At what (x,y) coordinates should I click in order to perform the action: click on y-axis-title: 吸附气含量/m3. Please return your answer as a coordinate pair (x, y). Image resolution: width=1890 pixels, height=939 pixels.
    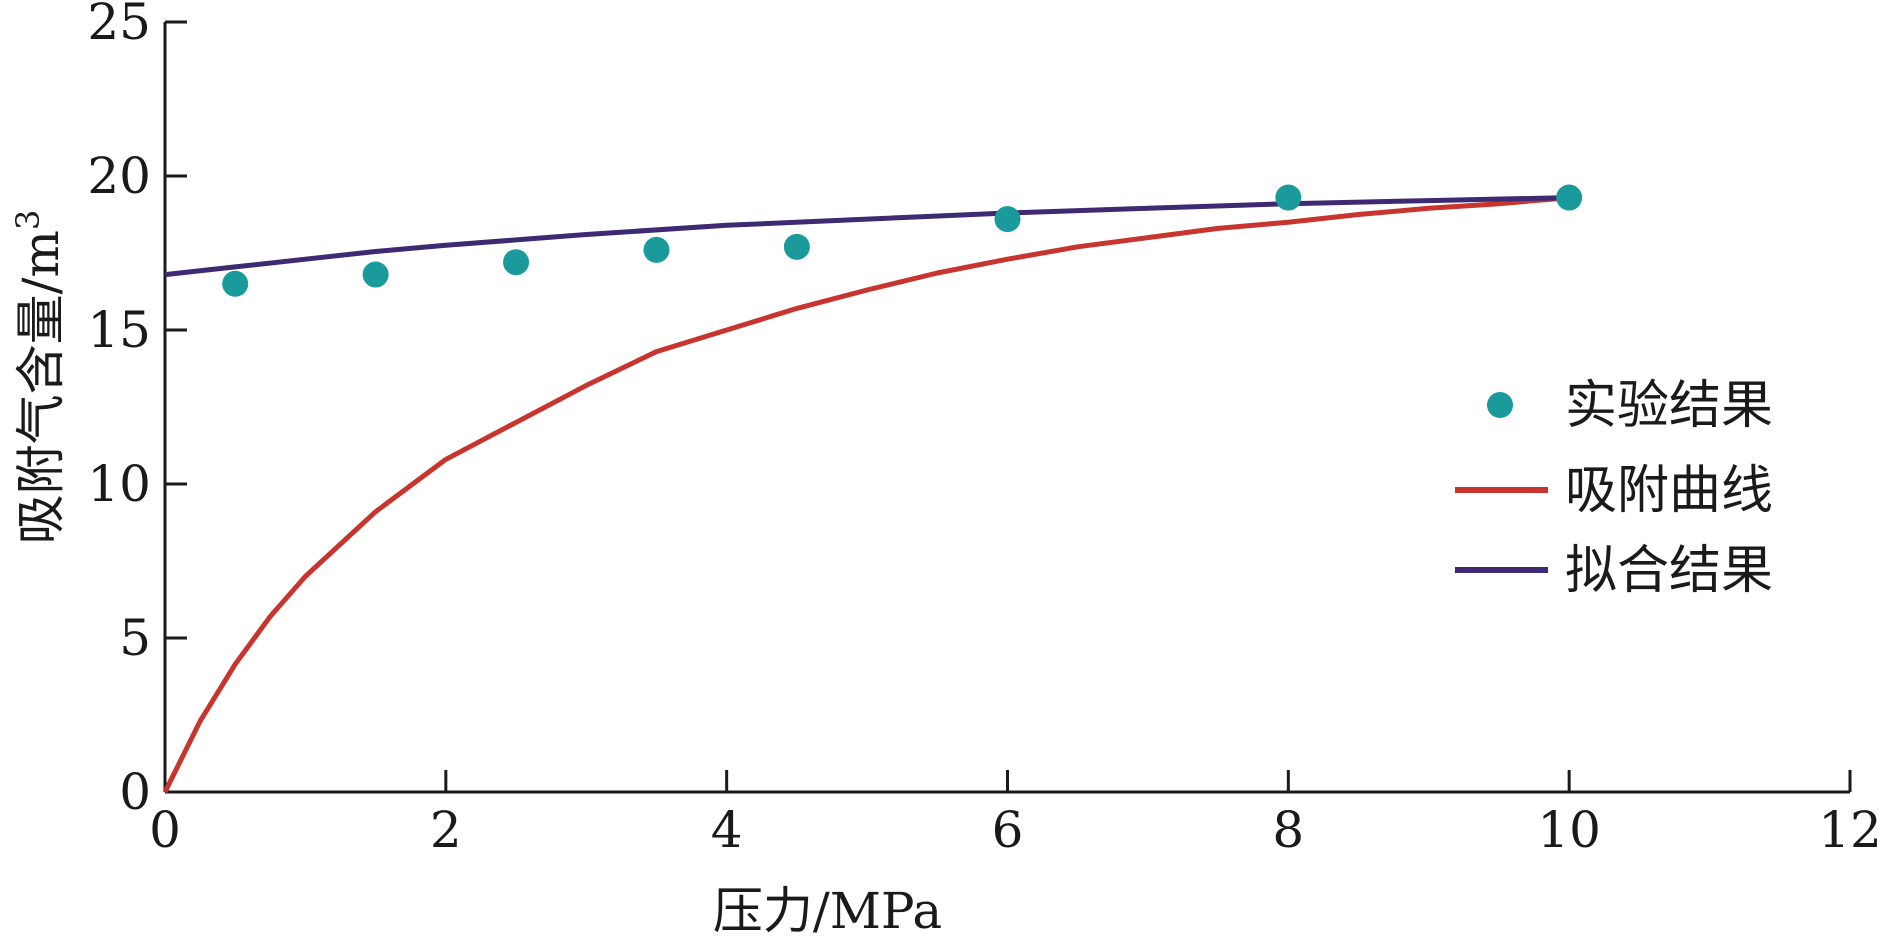
    Looking at the image, I should click on (39, 377).